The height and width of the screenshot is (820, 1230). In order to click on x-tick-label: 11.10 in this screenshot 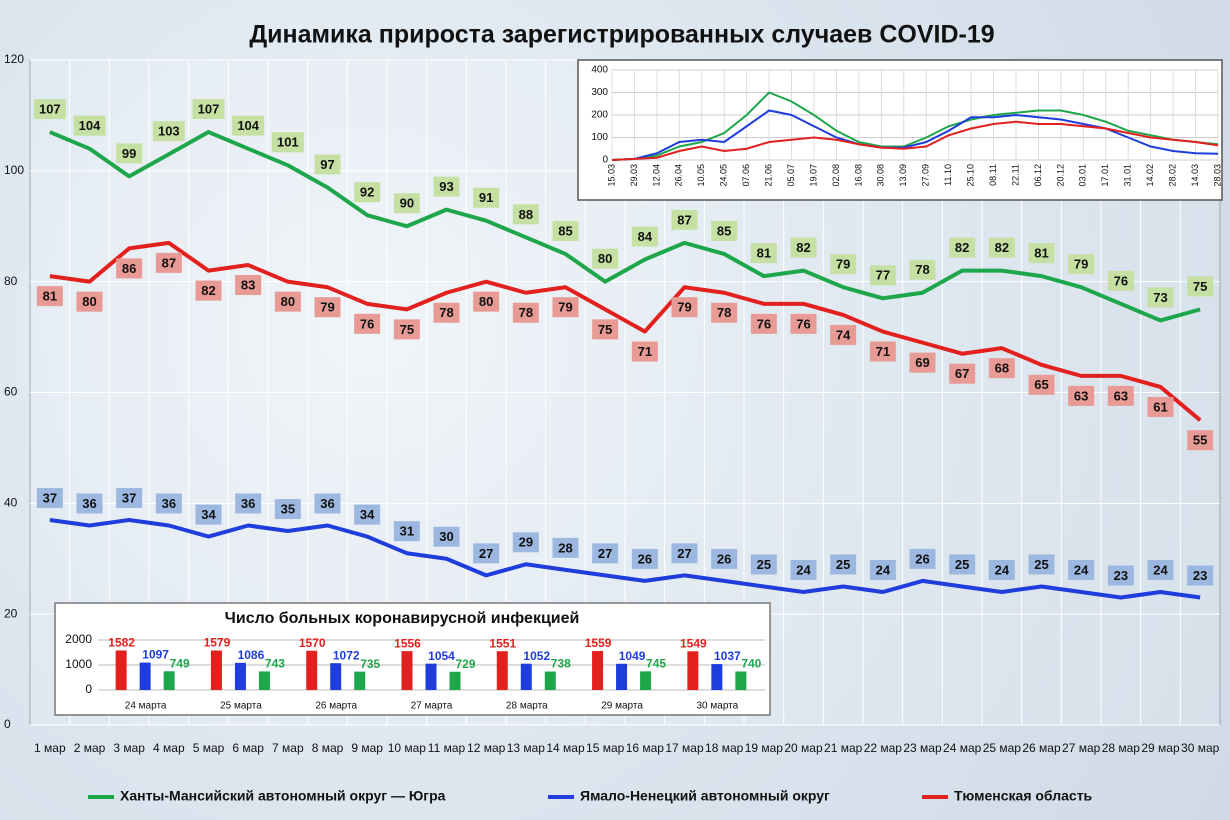, I will do `click(948, 175)`.